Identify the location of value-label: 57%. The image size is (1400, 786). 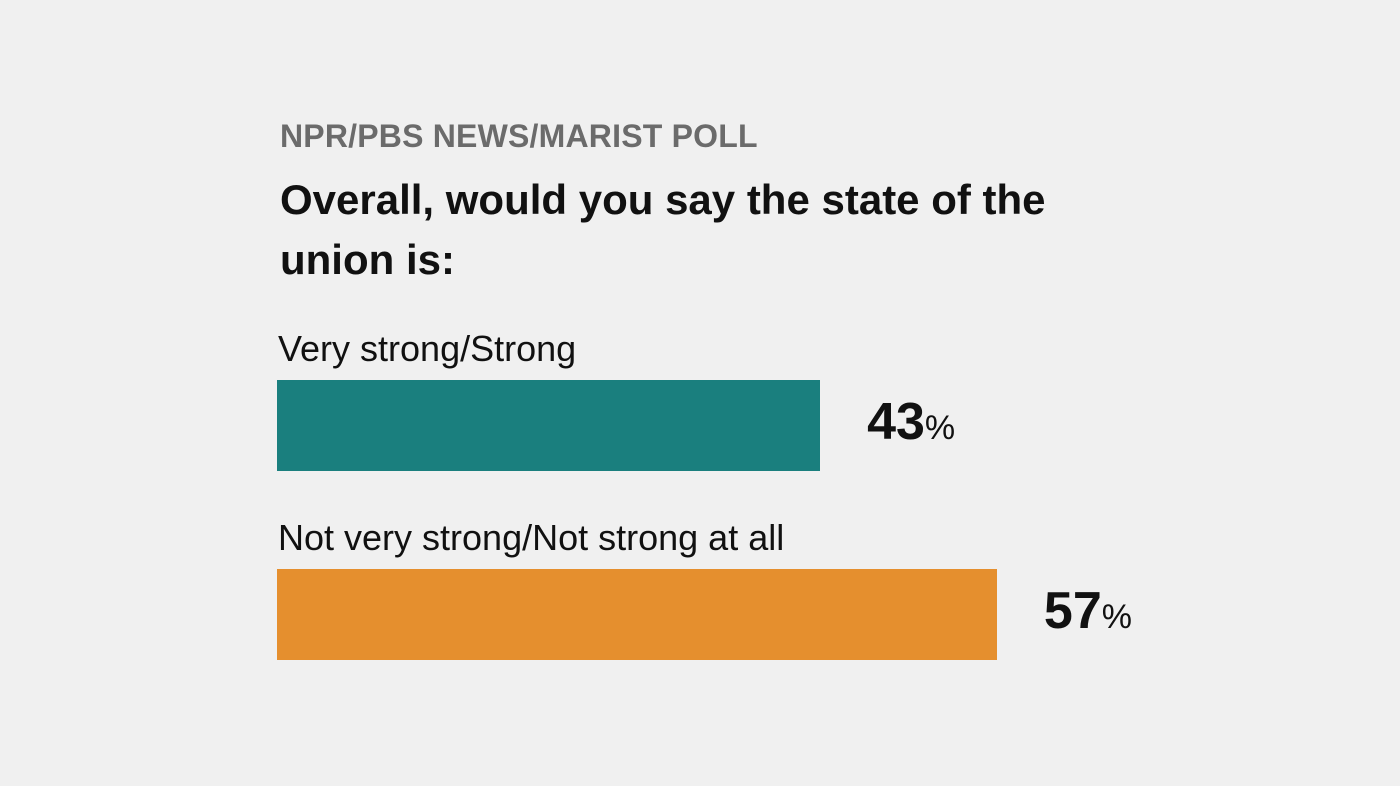
(1088, 611).